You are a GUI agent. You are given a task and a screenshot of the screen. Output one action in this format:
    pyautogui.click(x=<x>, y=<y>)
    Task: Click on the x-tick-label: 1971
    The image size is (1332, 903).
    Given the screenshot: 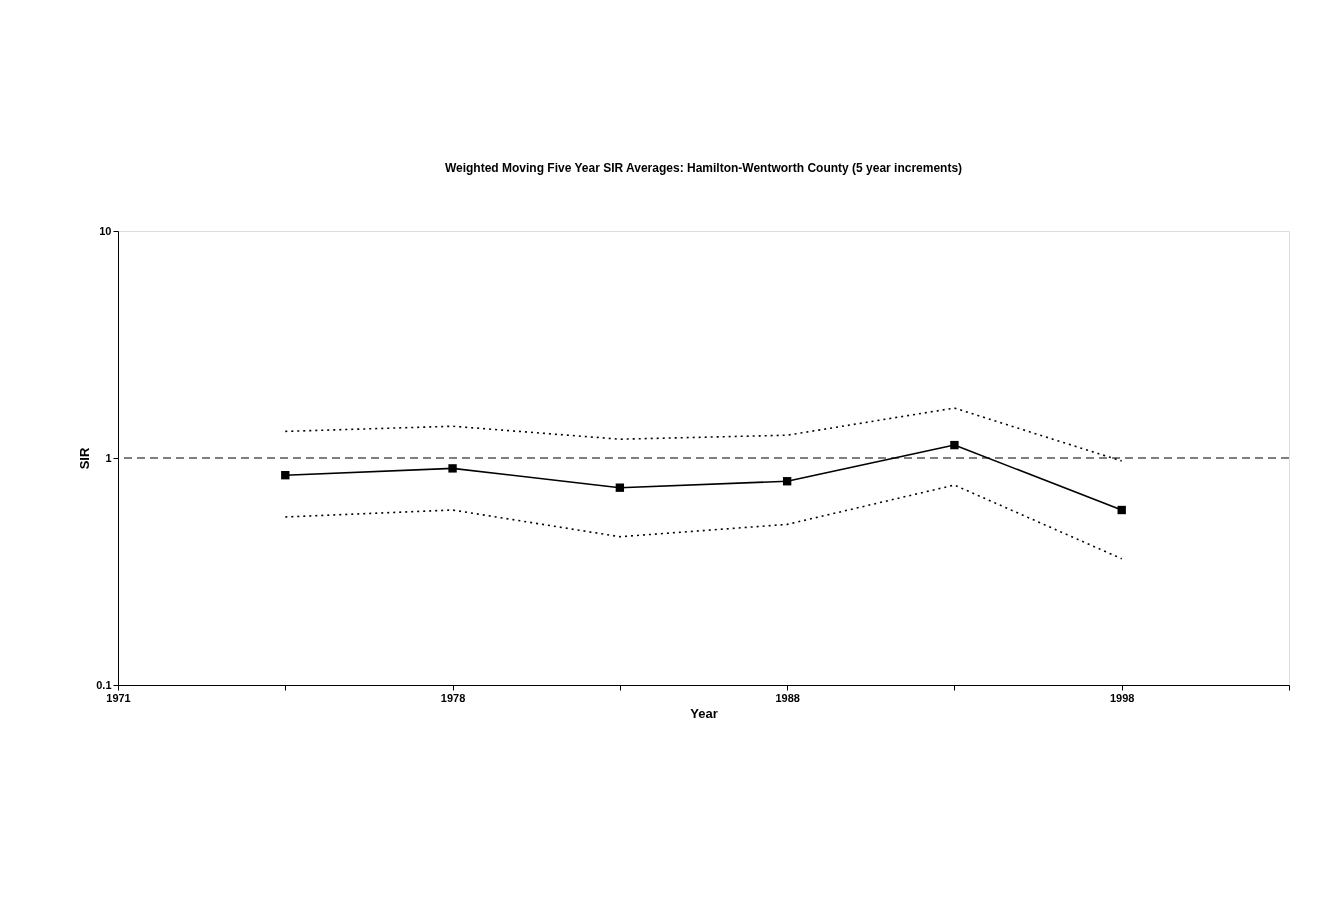 What is the action you would take?
    pyautogui.click(x=118, y=697)
    